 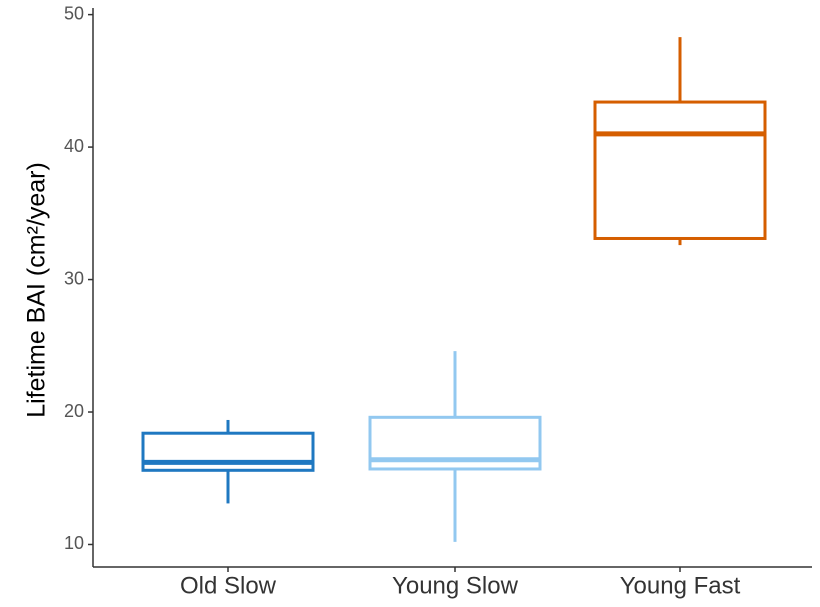 I want to click on y-tick-label: 20, so click(x=74, y=411).